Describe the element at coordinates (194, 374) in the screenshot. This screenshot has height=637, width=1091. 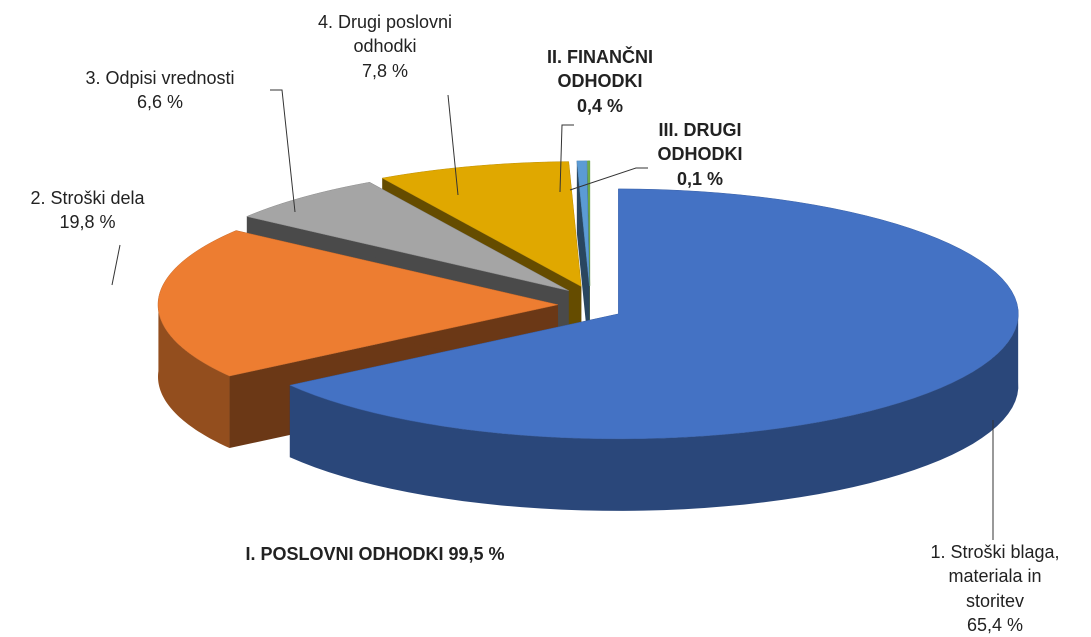
I see `slice-wall` at that location.